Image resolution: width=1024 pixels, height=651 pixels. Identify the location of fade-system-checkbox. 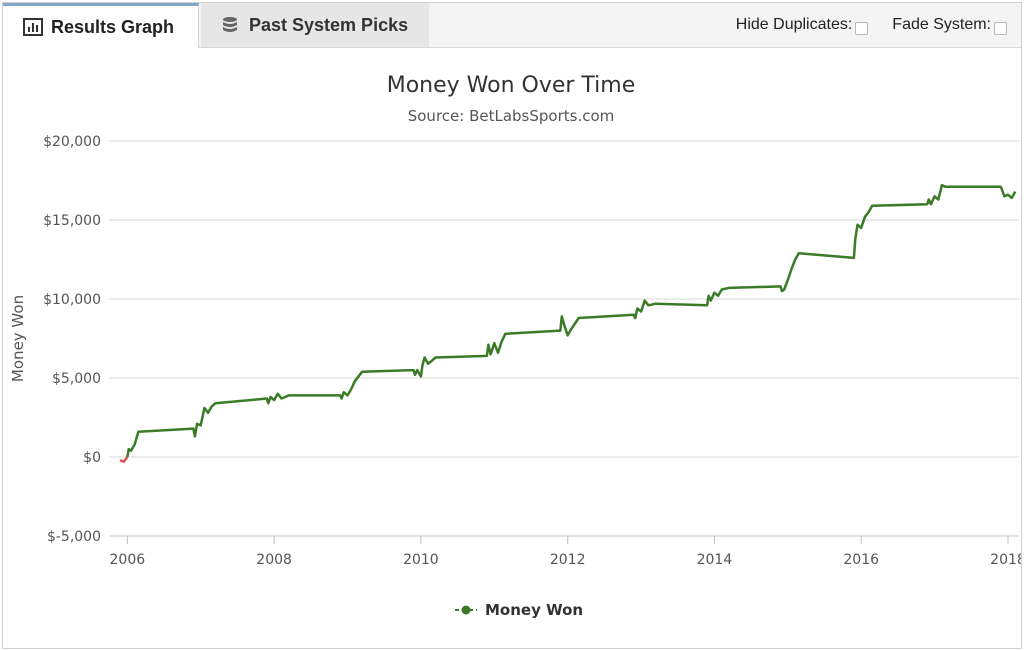
(1000, 28).